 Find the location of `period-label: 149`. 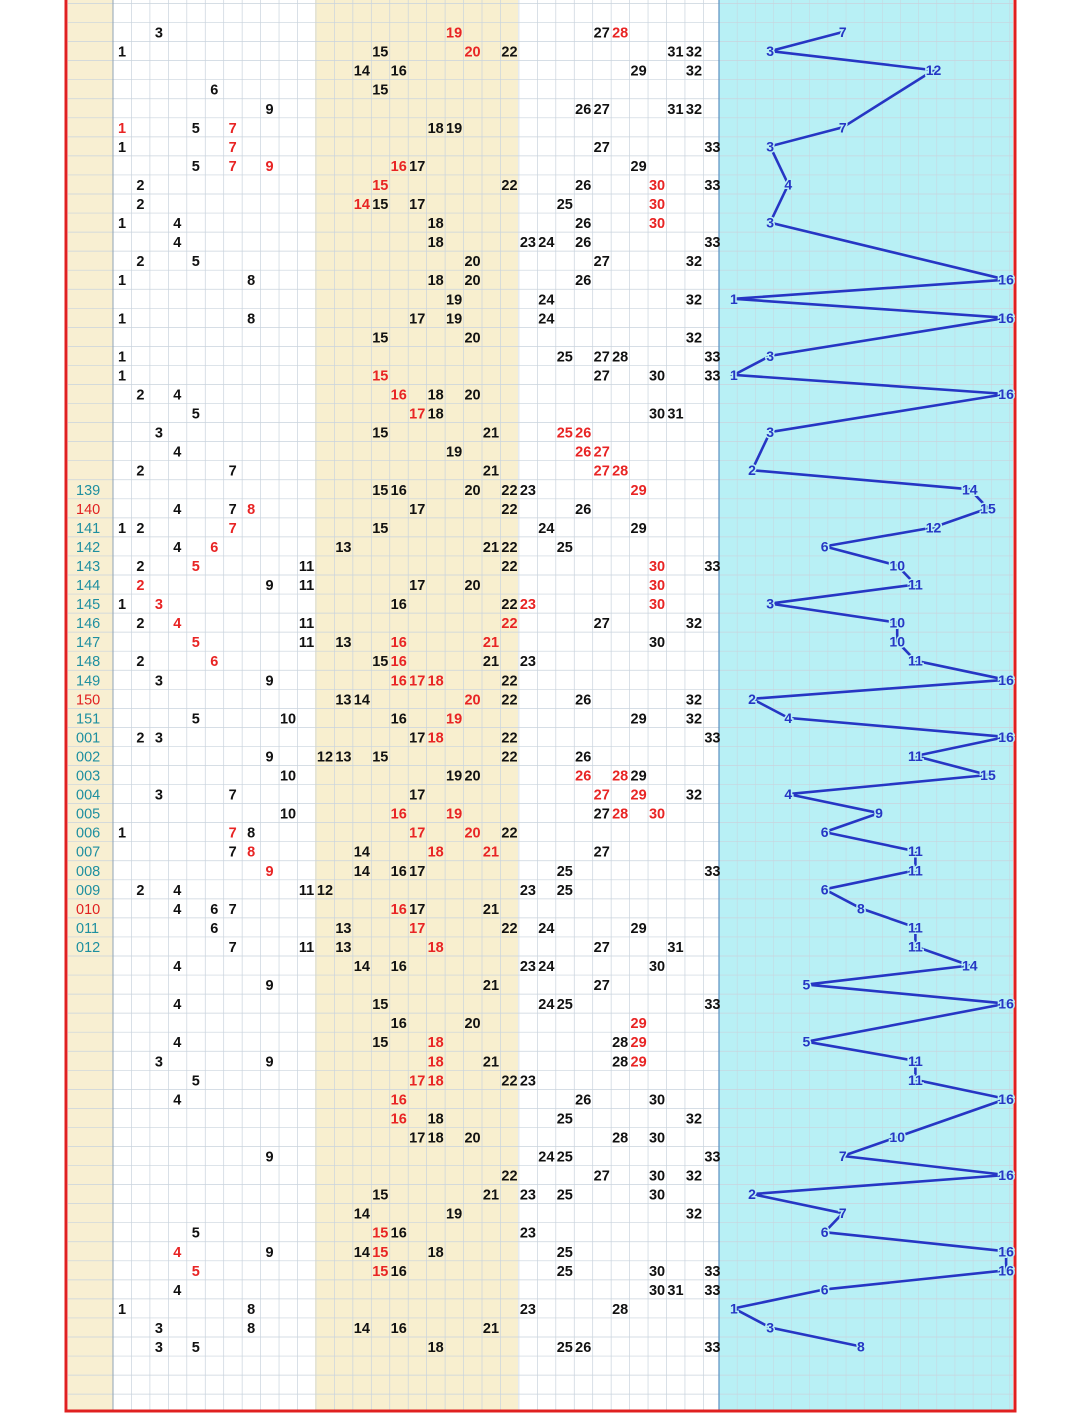

period-label: 149 is located at coordinates (88, 681).